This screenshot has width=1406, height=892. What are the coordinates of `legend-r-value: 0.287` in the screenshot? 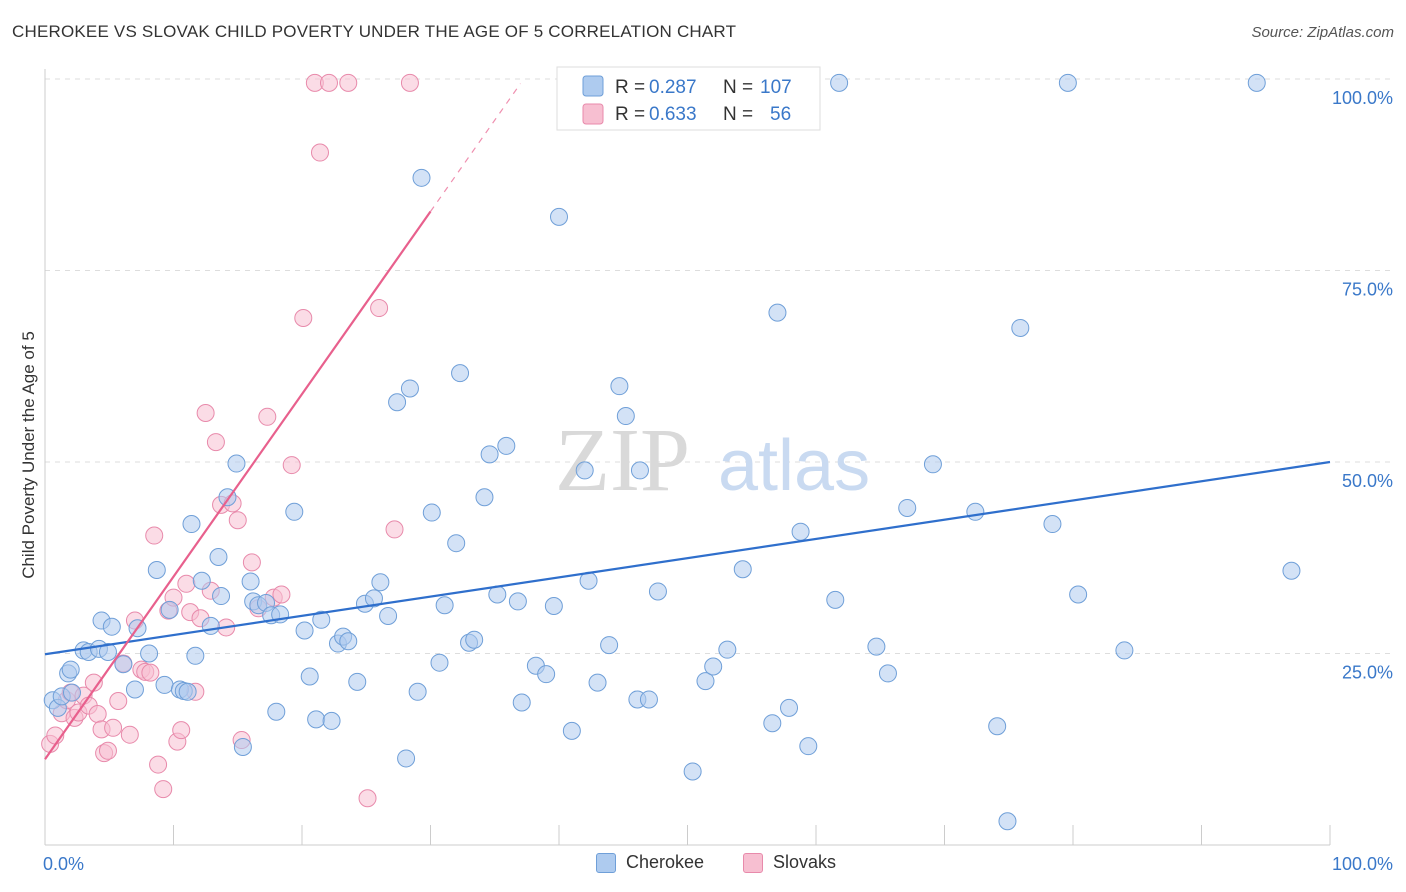 It's located at (673, 87).